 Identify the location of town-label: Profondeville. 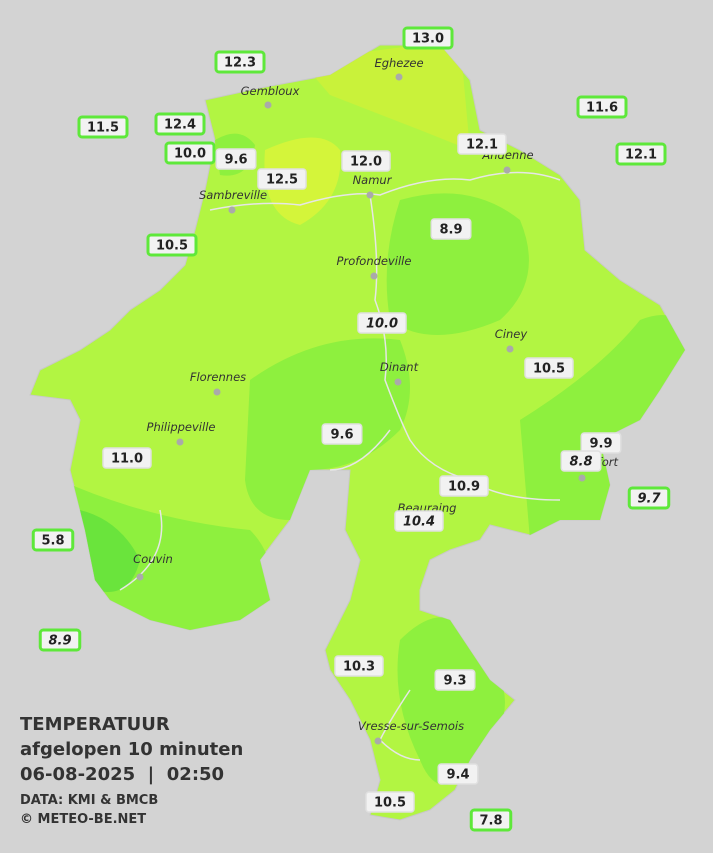
(374, 261).